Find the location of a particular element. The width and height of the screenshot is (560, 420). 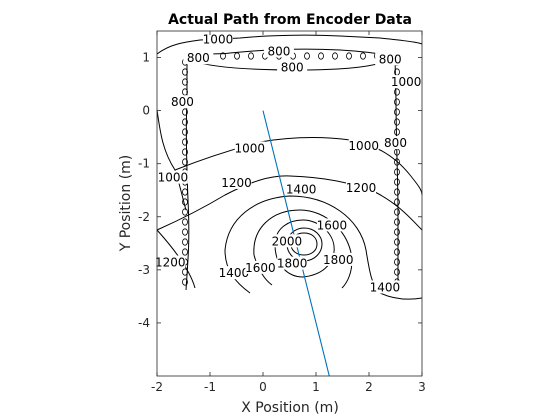

contour-label-800-5: 800 is located at coordinates (182, 102).